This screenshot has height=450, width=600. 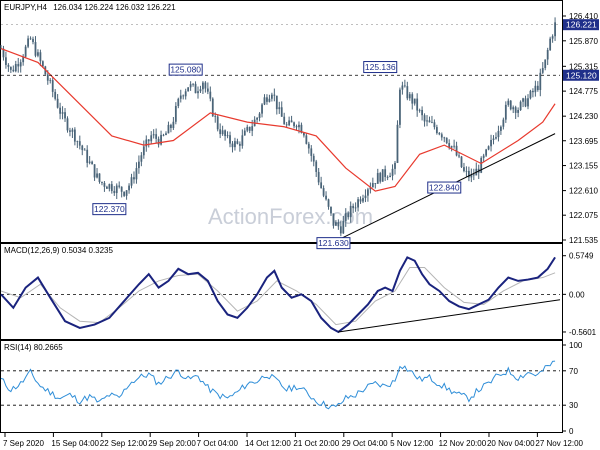 I want to click on price-tick-label: 124.230, so click(x=583, y=116).